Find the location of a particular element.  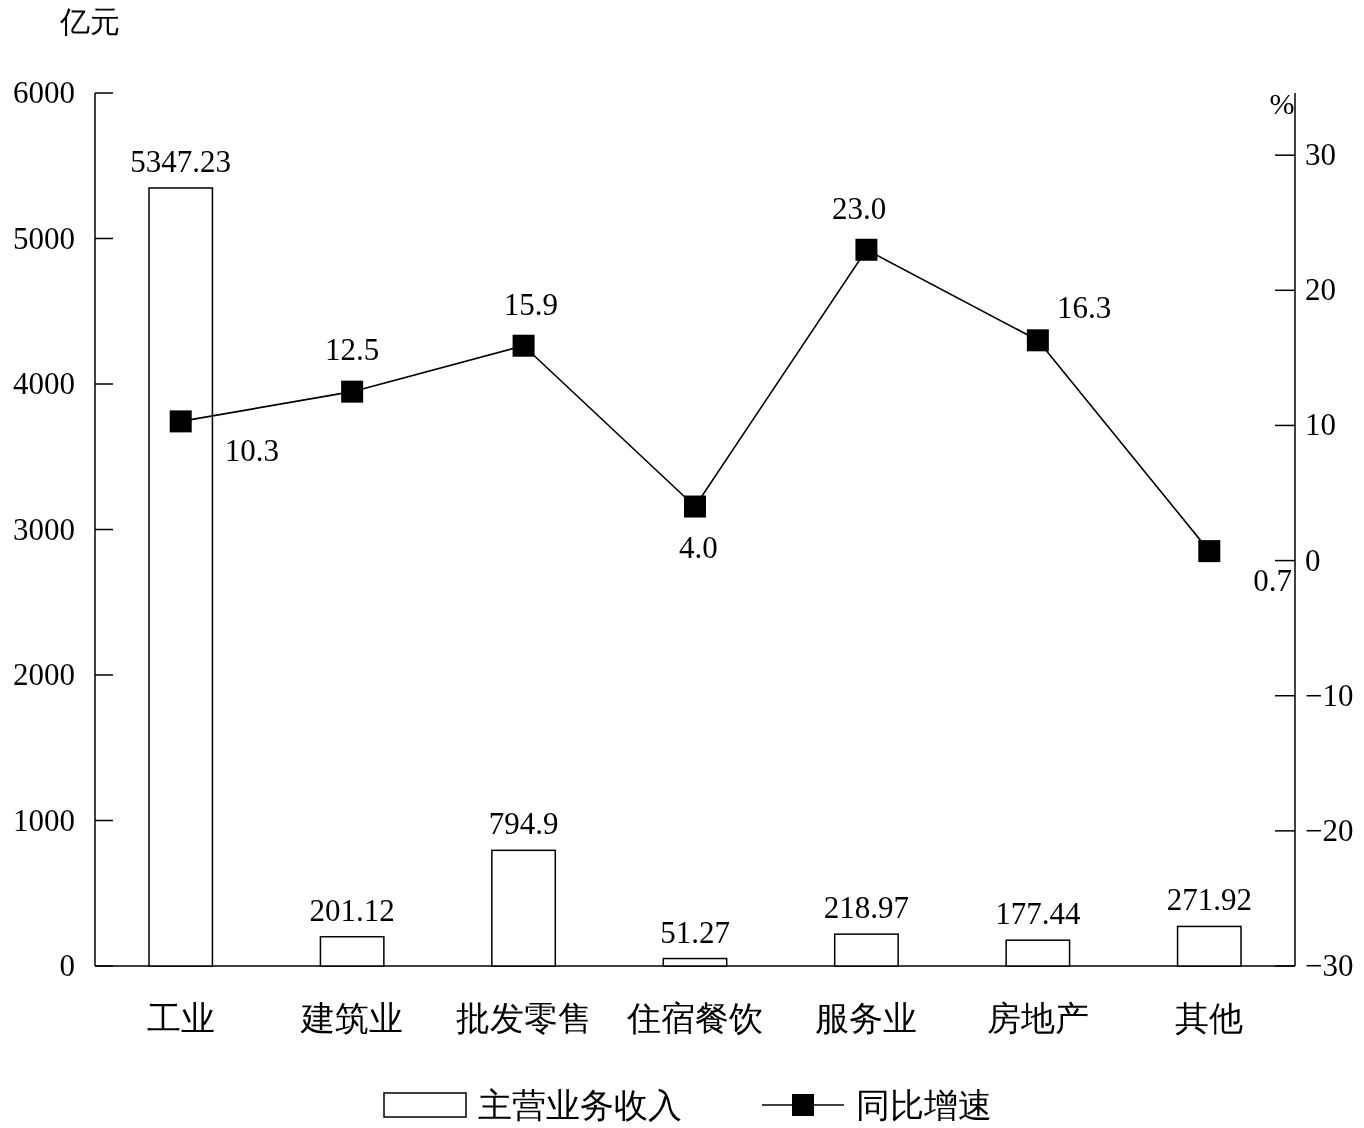

y2-tick-label: 30 is located at coordinates (1320, 155).